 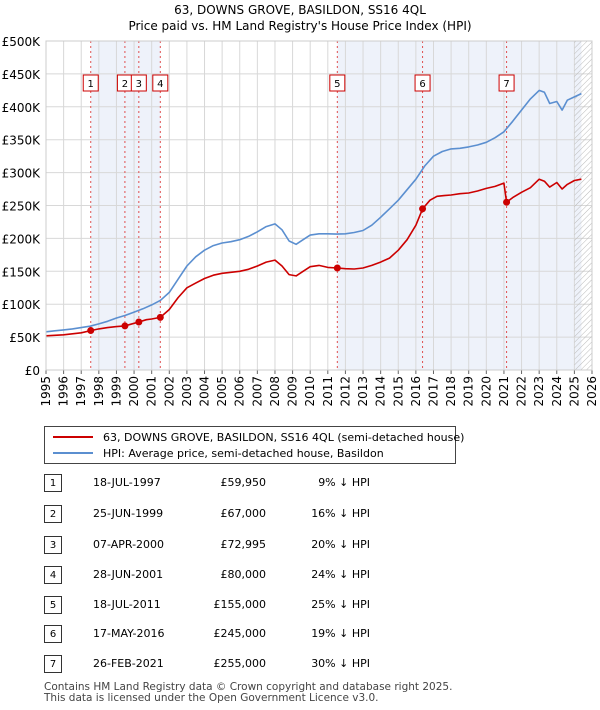 What do you see at coordinates (310, 391) in the screenshot?
I see `x-tick-label: 2010` at bounding box center [310, 391].